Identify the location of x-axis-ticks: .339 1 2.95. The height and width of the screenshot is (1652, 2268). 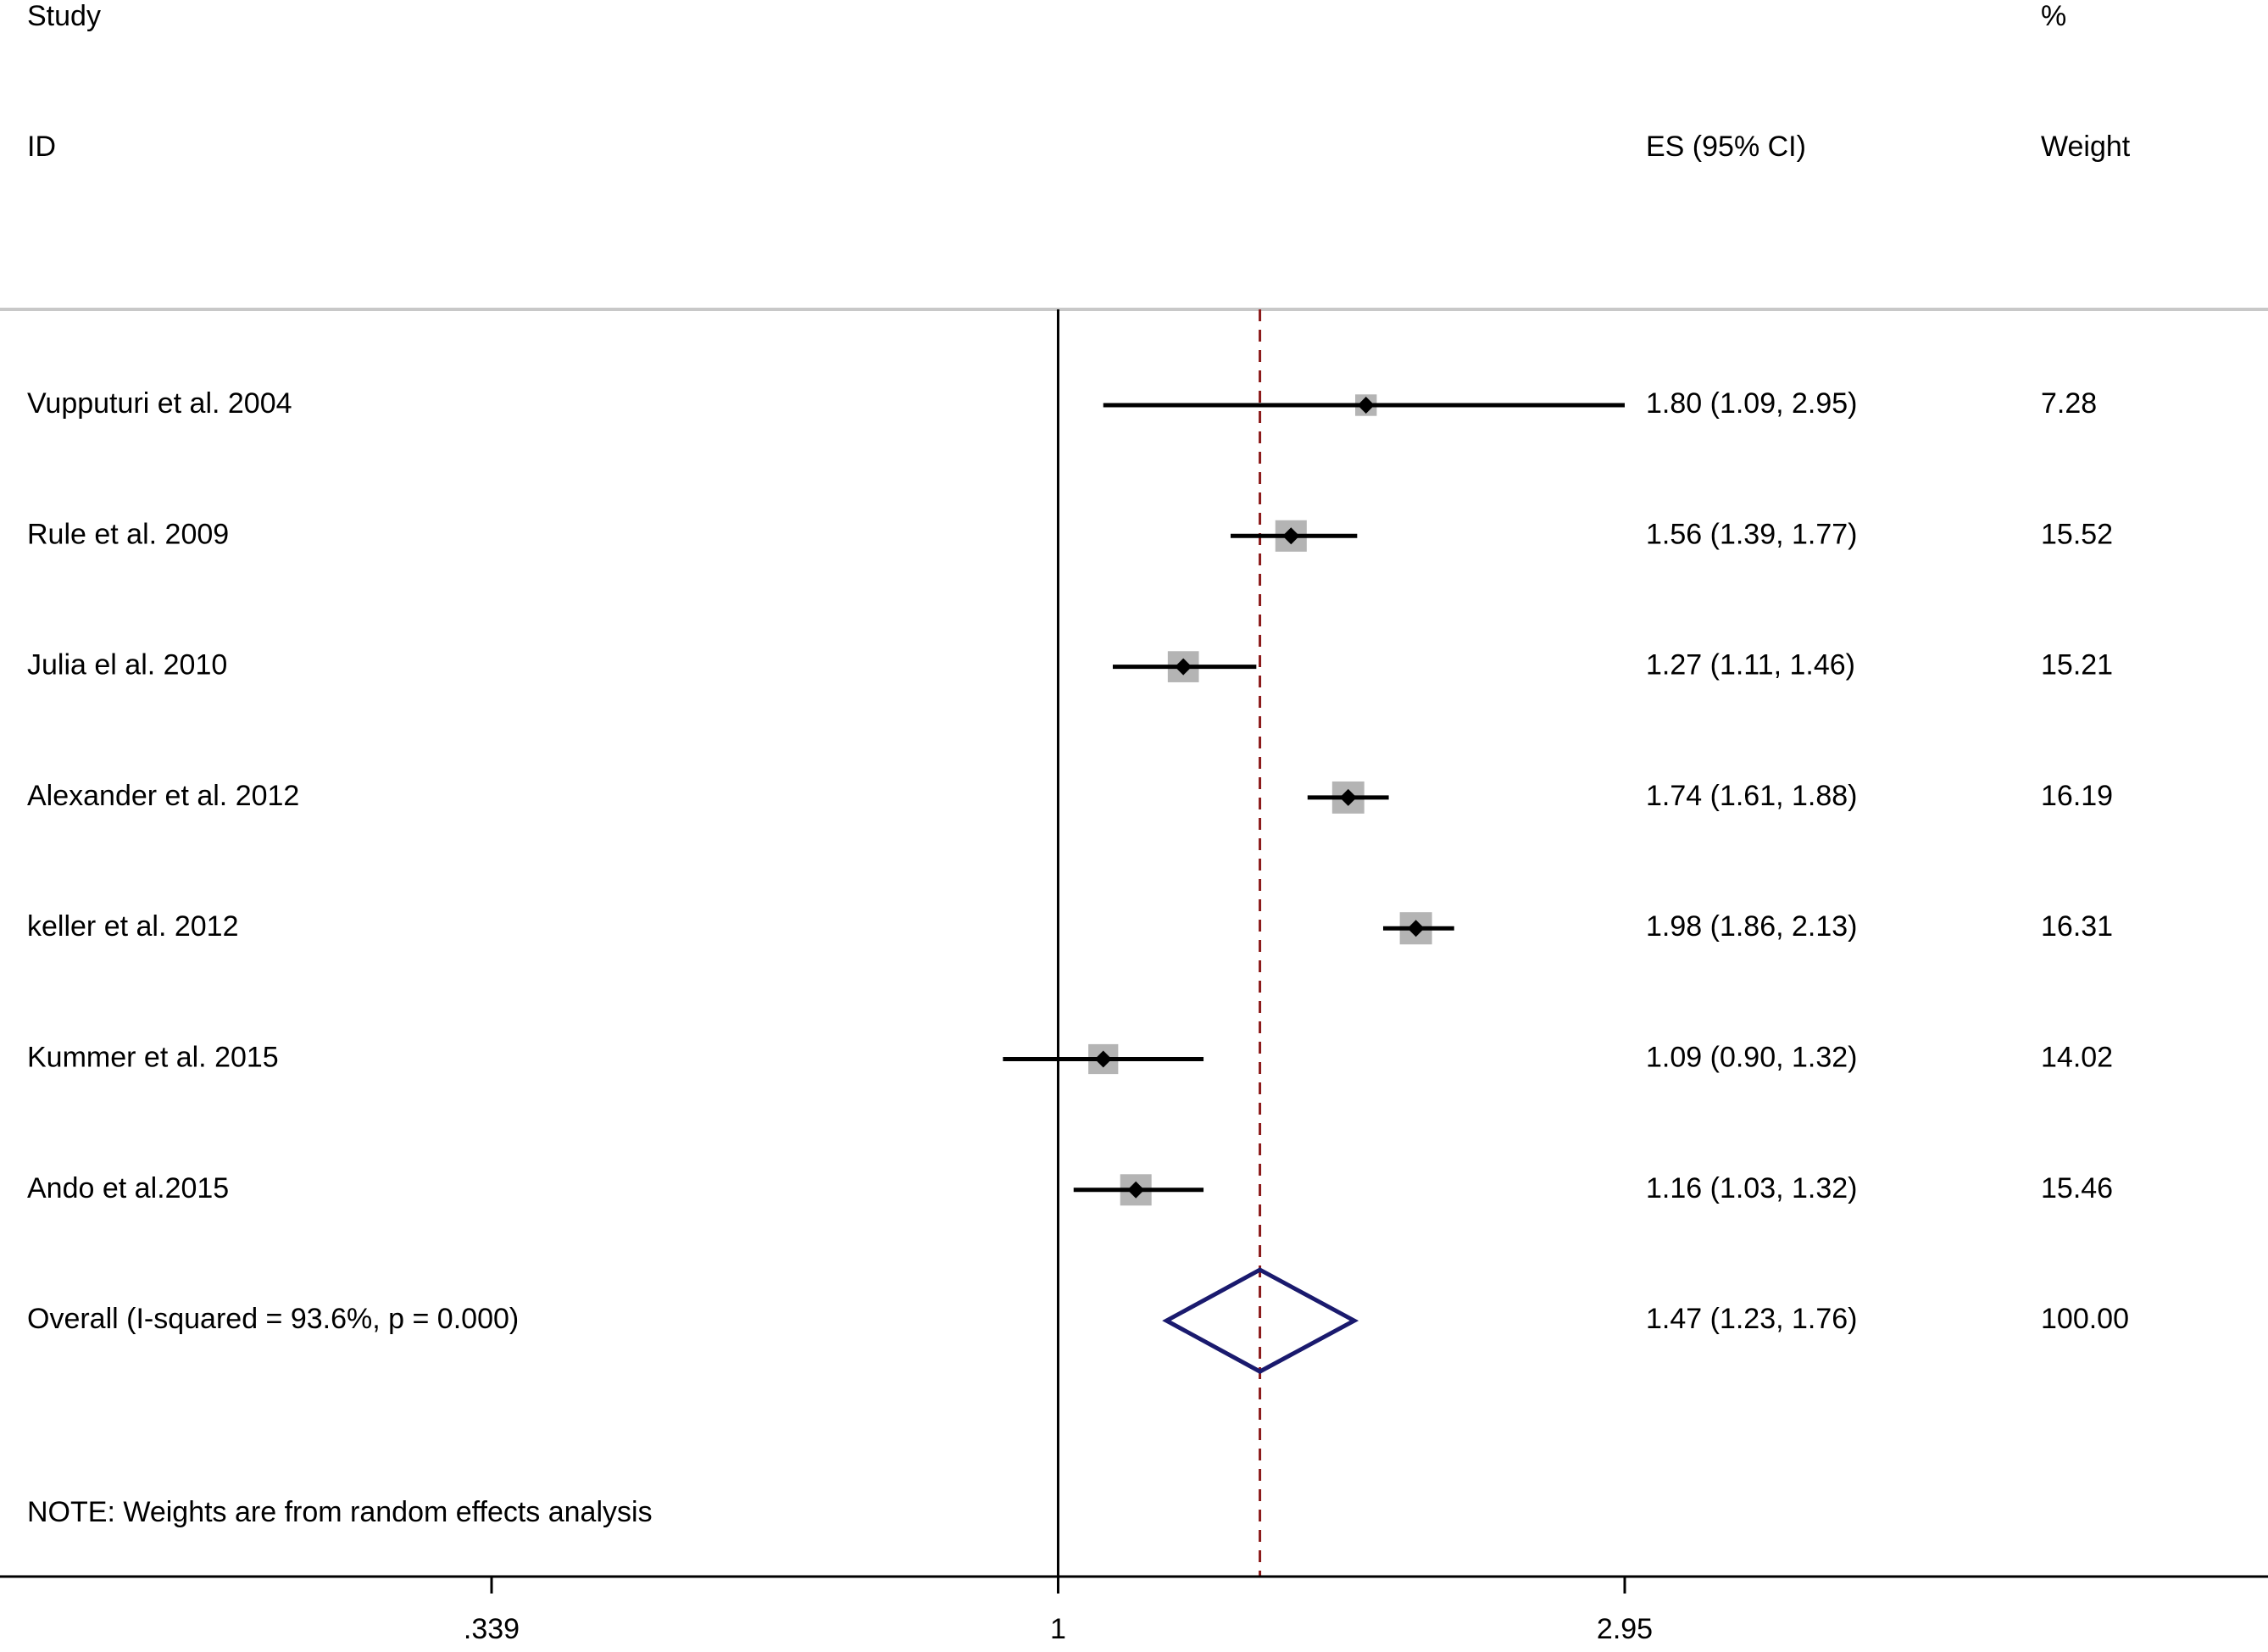
(1058, 1611).